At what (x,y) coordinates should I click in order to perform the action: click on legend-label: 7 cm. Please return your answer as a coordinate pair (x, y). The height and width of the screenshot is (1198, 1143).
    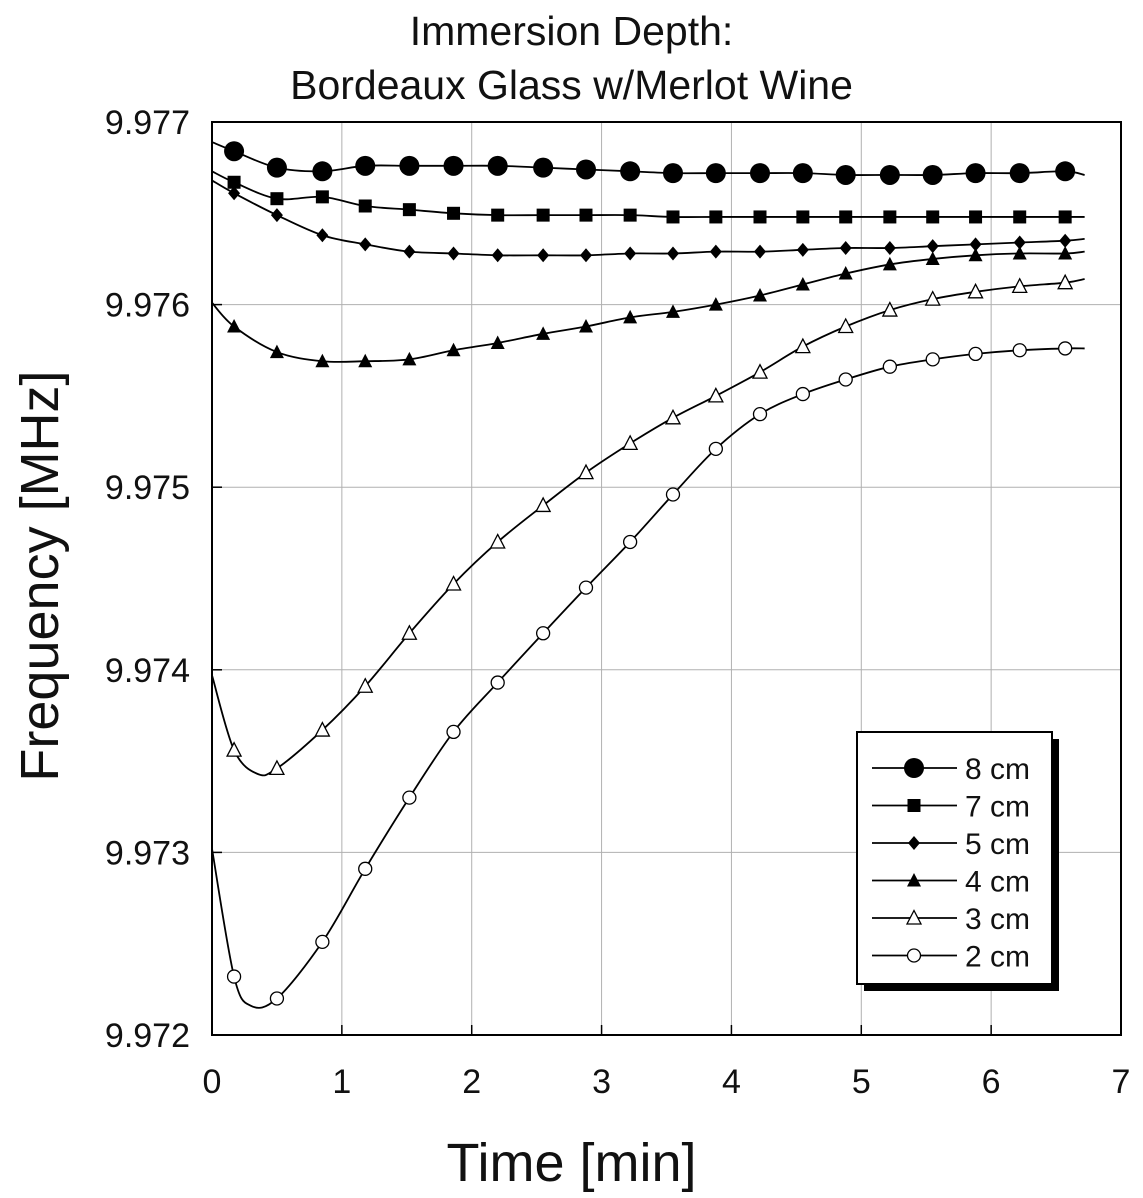
    Looking at the image, I should click on (997, 807).